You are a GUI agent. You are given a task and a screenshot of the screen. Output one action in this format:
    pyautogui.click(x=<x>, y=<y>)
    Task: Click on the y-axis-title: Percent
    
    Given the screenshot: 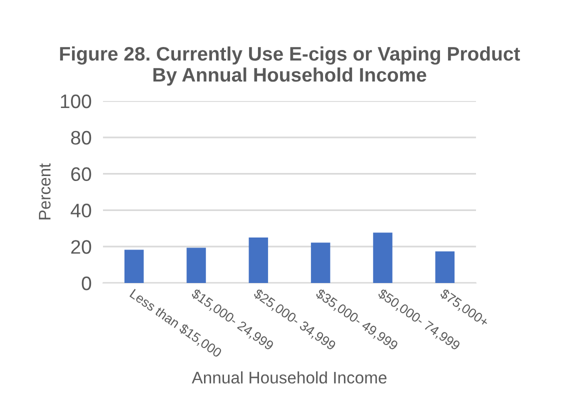 What is the action you would take?
    pyautogui.click(x=44, y=191)
    